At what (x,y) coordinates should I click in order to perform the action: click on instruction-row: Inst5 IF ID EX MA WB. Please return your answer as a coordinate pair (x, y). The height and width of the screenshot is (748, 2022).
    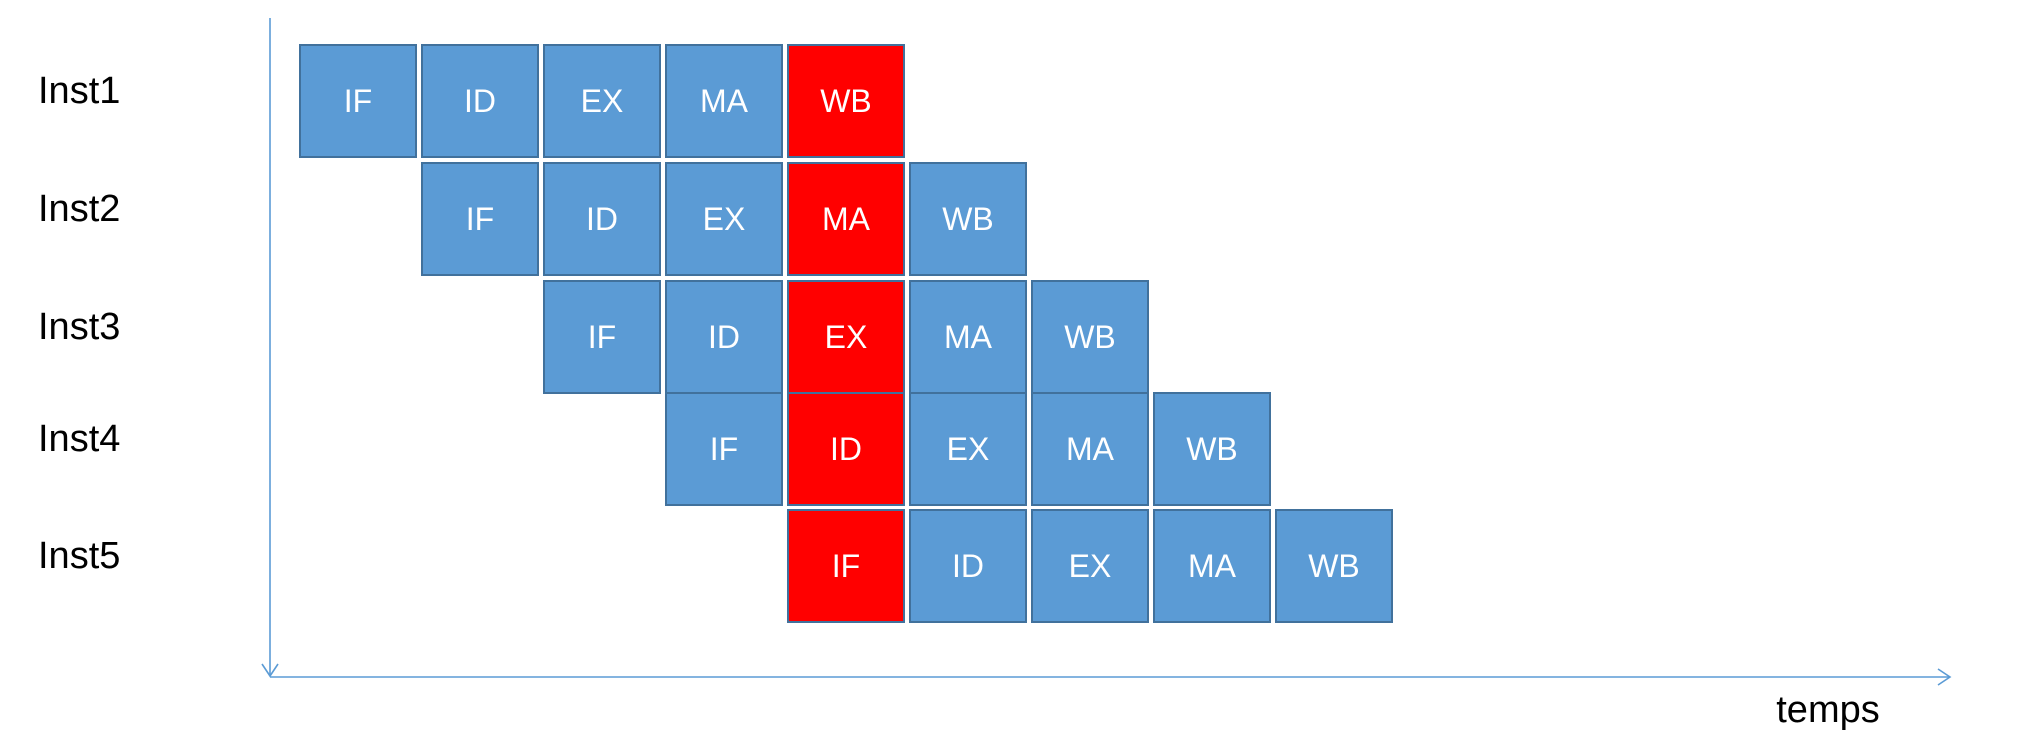
    Looking at the image, I should click on (715, 566).